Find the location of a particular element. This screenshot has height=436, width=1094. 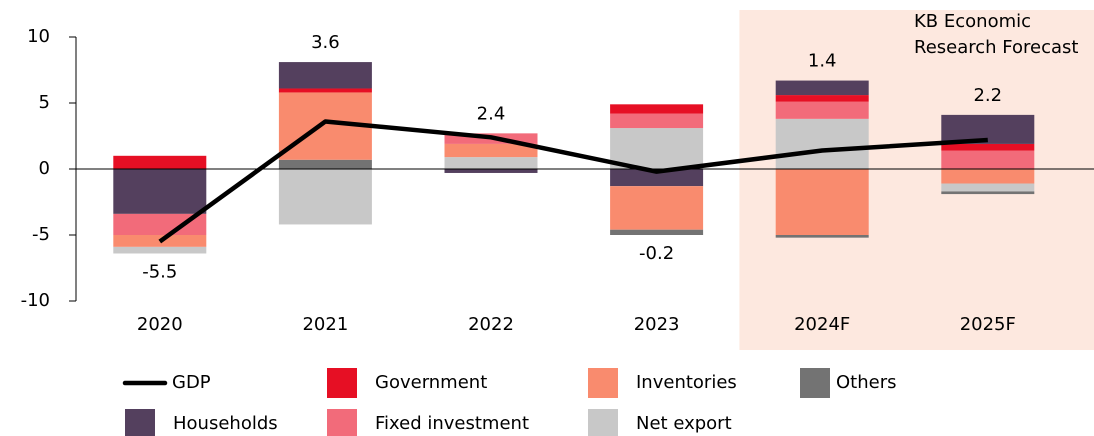

data-label: 1.4 is located at coordinates (822, 61).